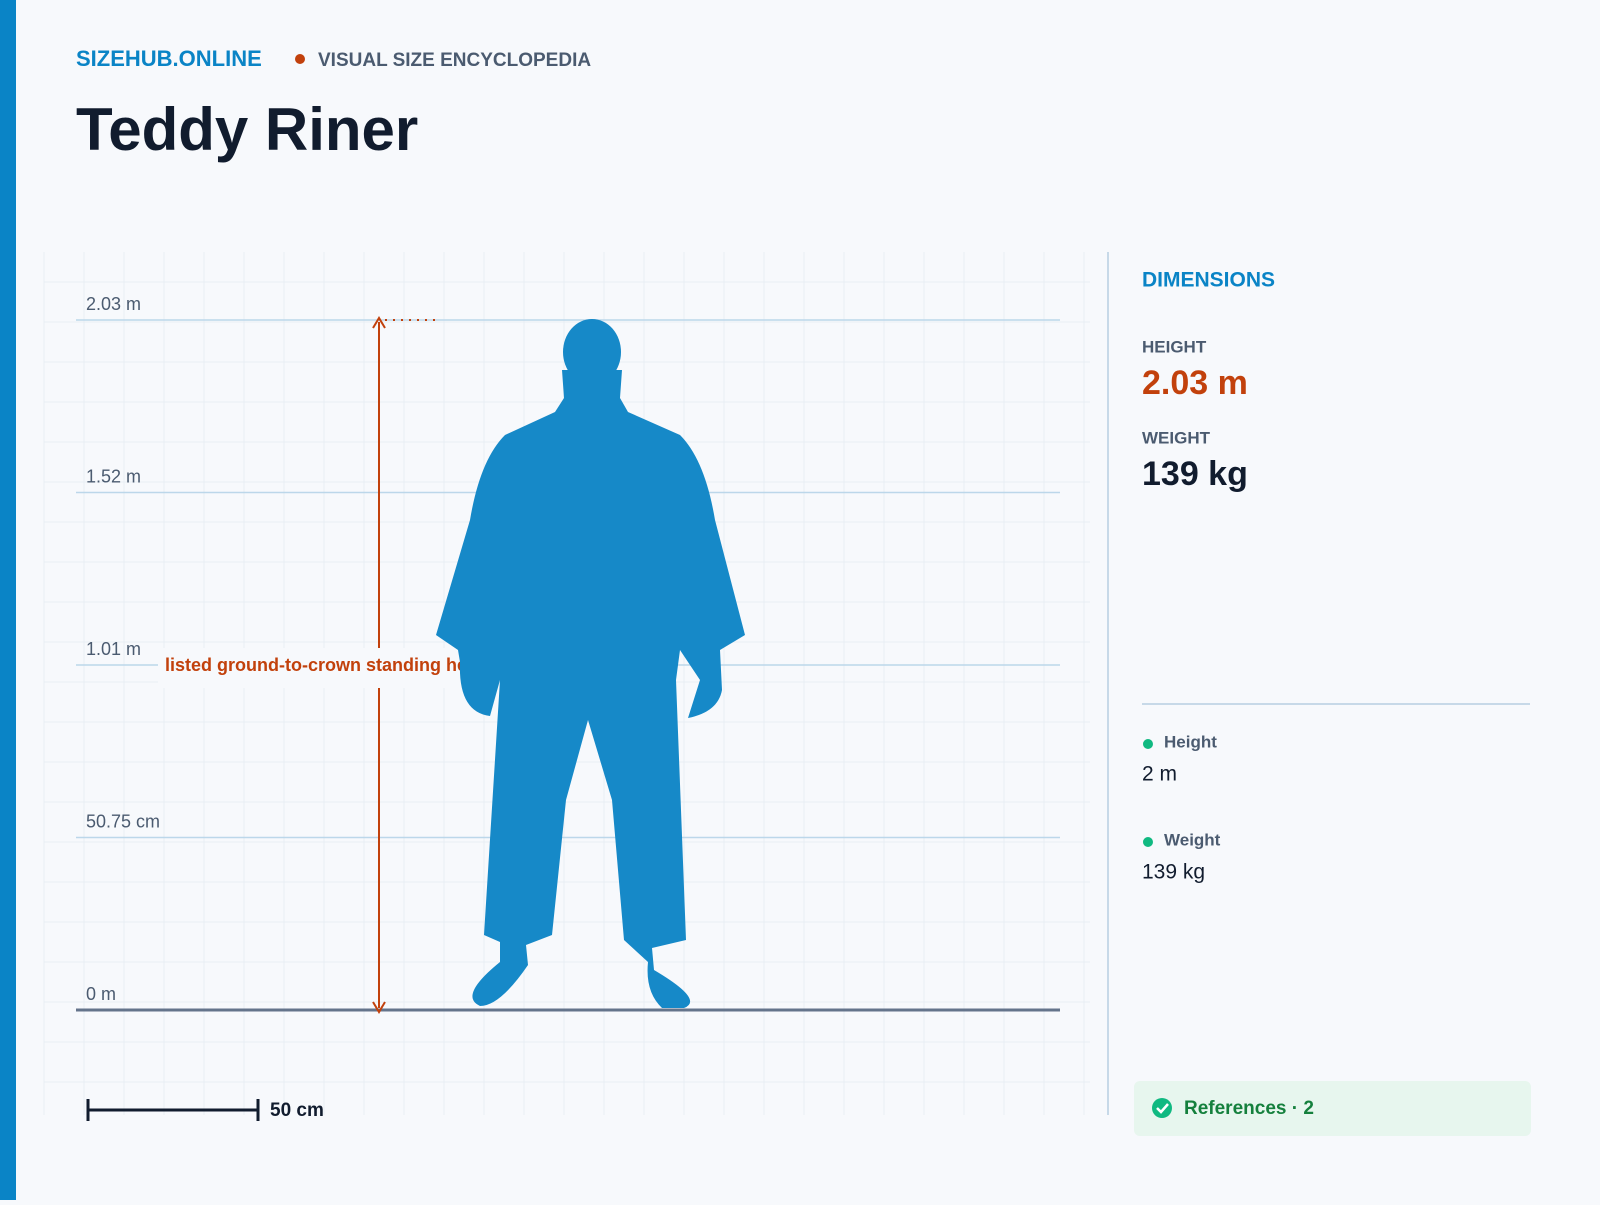 The width and height of the screenshot is (1600, 1205). I want to click on check-mark, so click(1162, 1108).